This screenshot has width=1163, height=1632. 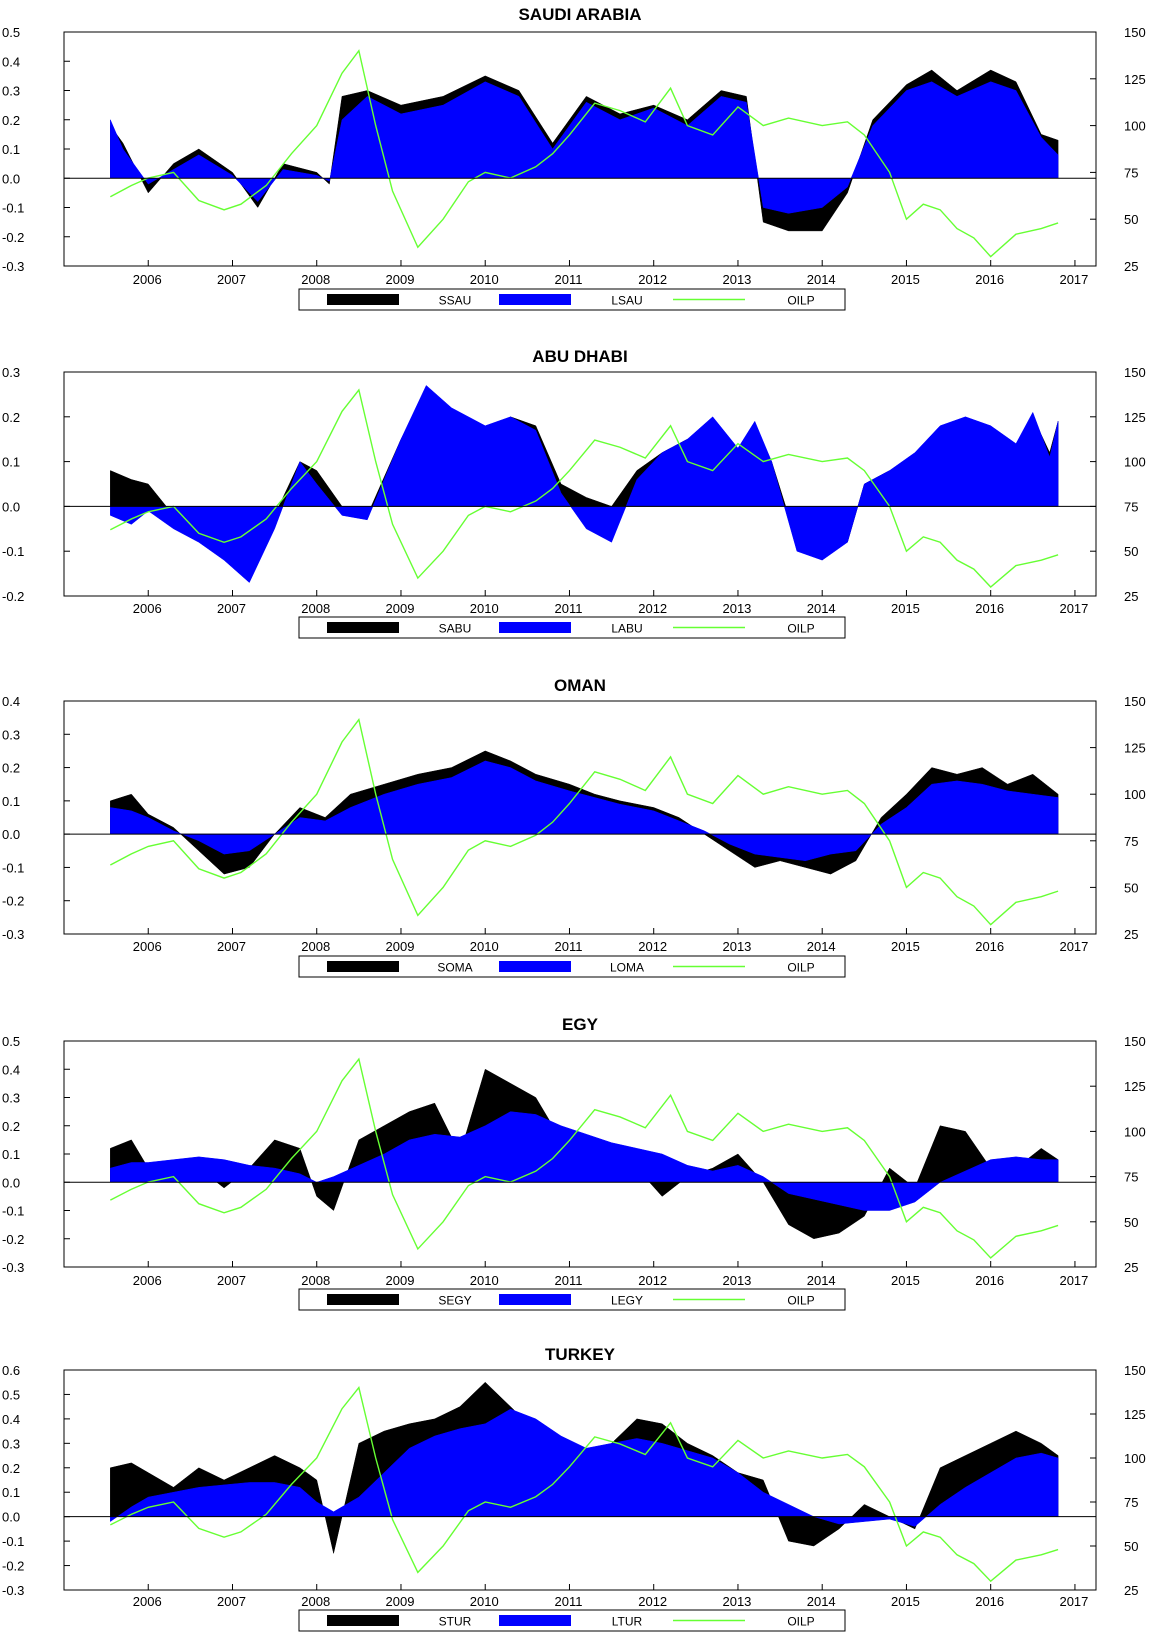 I want to click on legend-label: LABU, so click(x=626, y=629).